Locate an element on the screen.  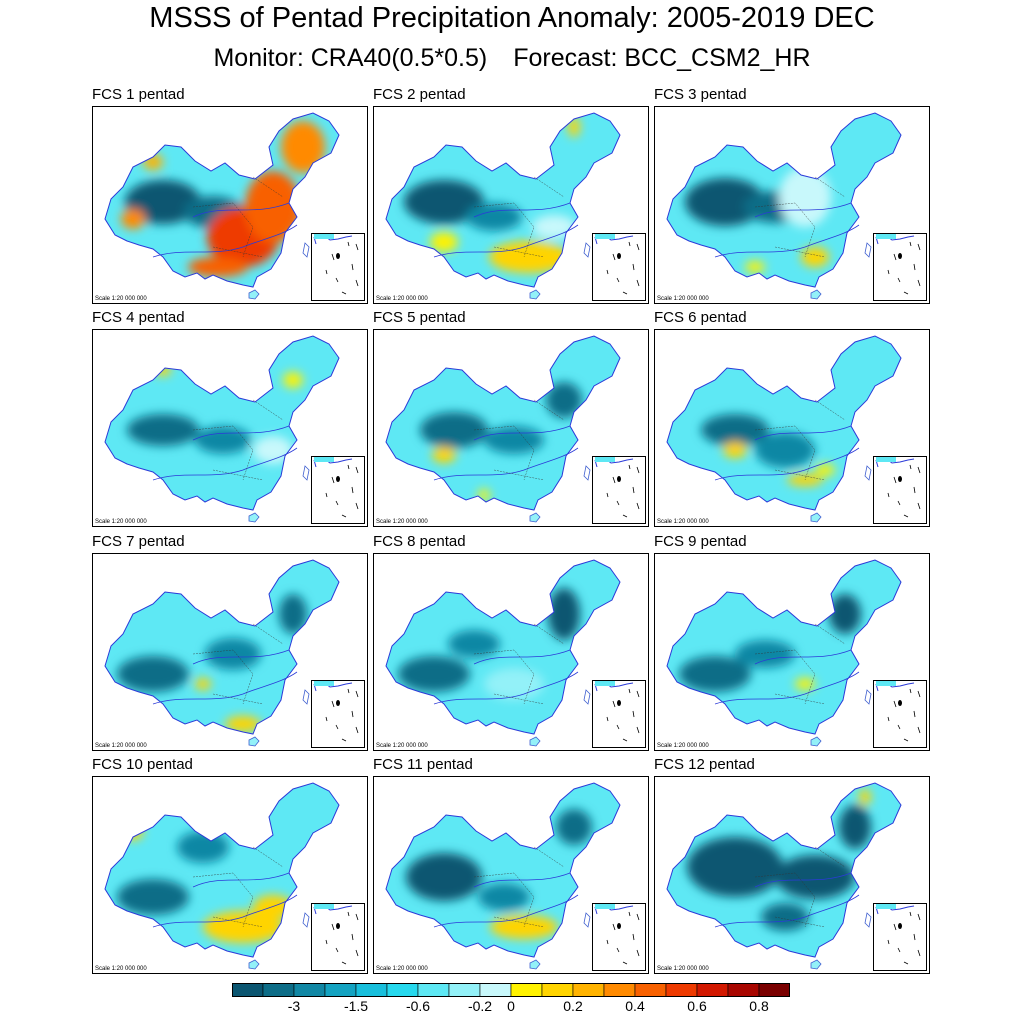
china-base-fill is located at coordinates (784, 423).